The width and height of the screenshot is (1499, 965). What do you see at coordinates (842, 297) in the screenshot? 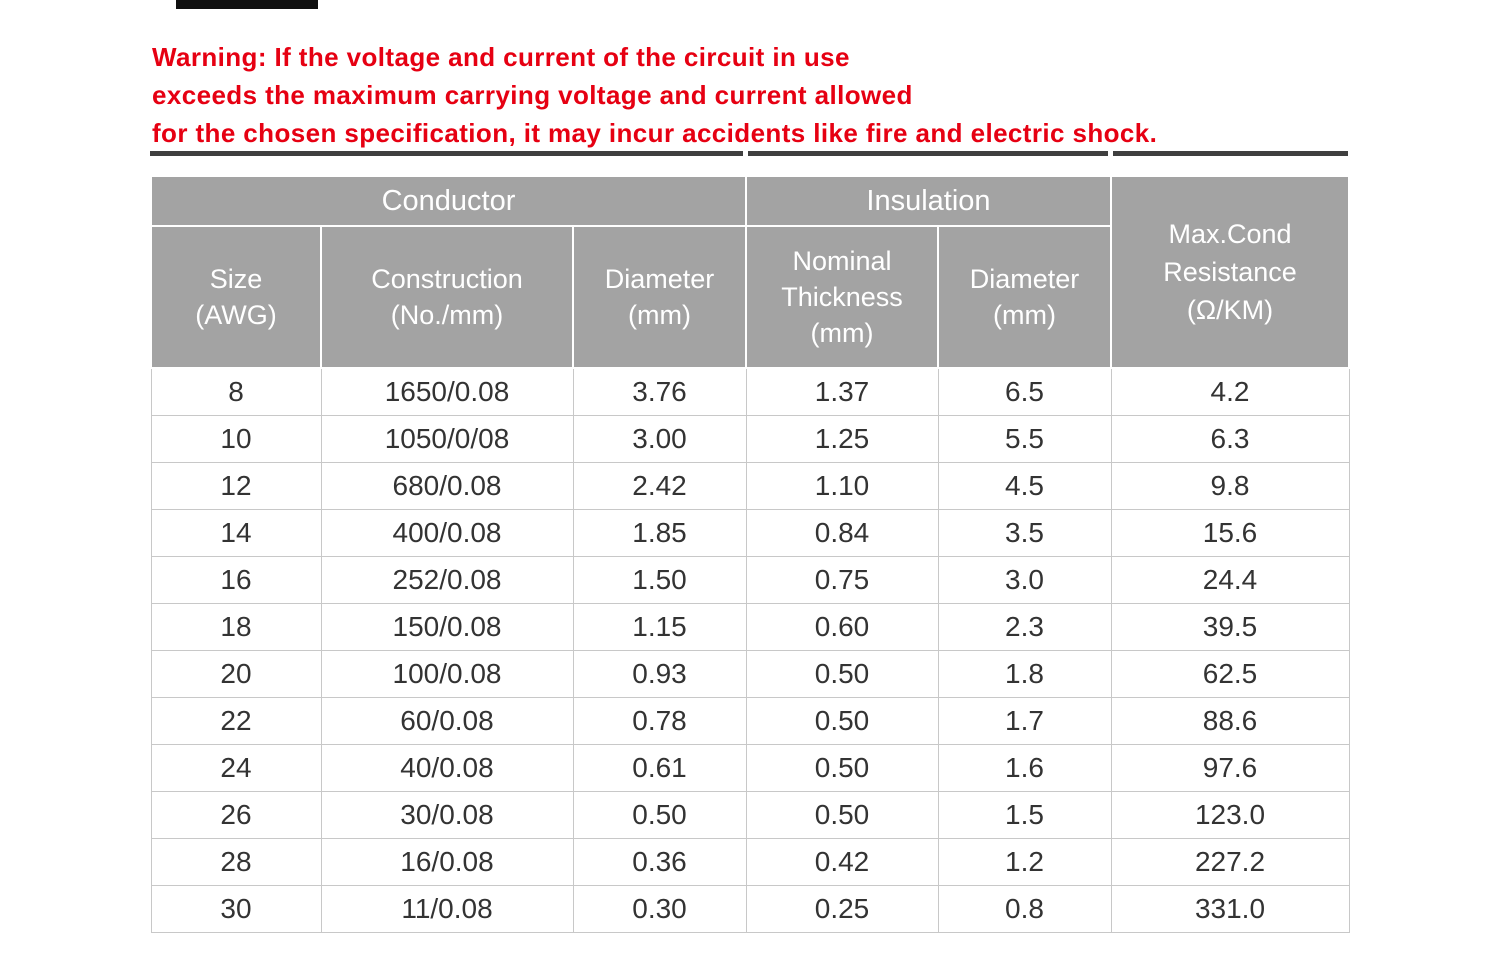
I see `column-header-nominal-thickness: Nominal Thickness (mm)` at bounding box center [842, 297].